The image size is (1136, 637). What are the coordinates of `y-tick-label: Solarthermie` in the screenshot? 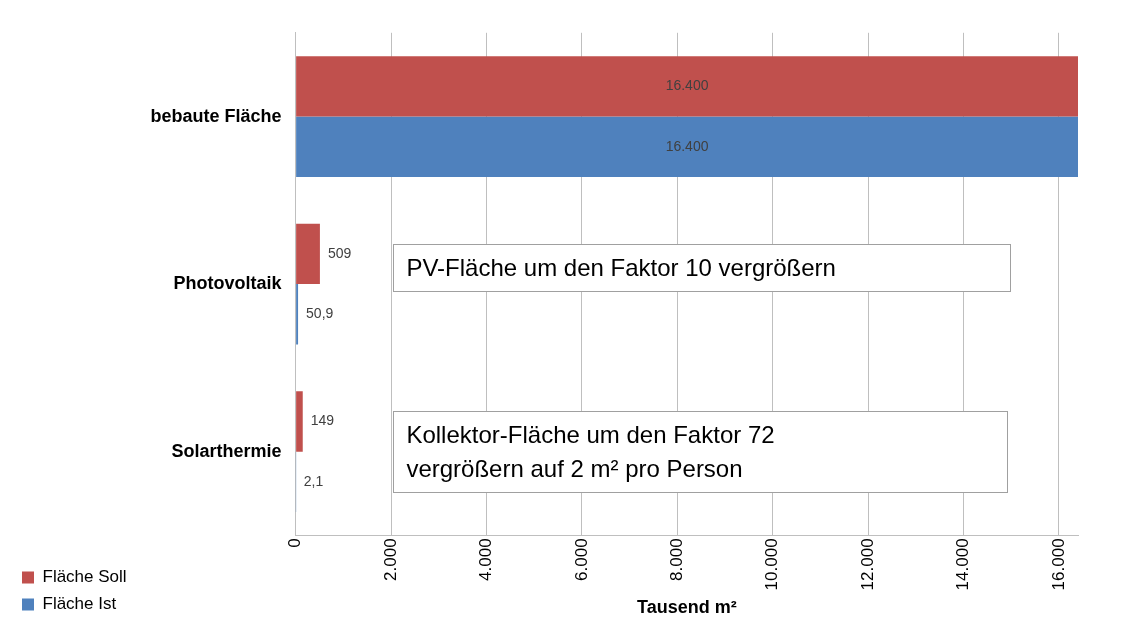 It's located at (226, 450).